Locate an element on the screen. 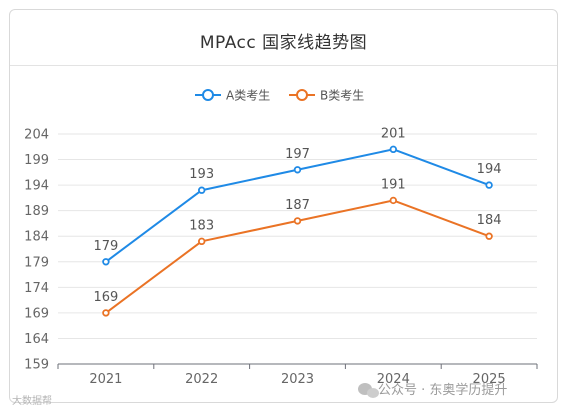 This screenshot has height=412, width=567. data-label: 193 is located at coordinates (201, 174).